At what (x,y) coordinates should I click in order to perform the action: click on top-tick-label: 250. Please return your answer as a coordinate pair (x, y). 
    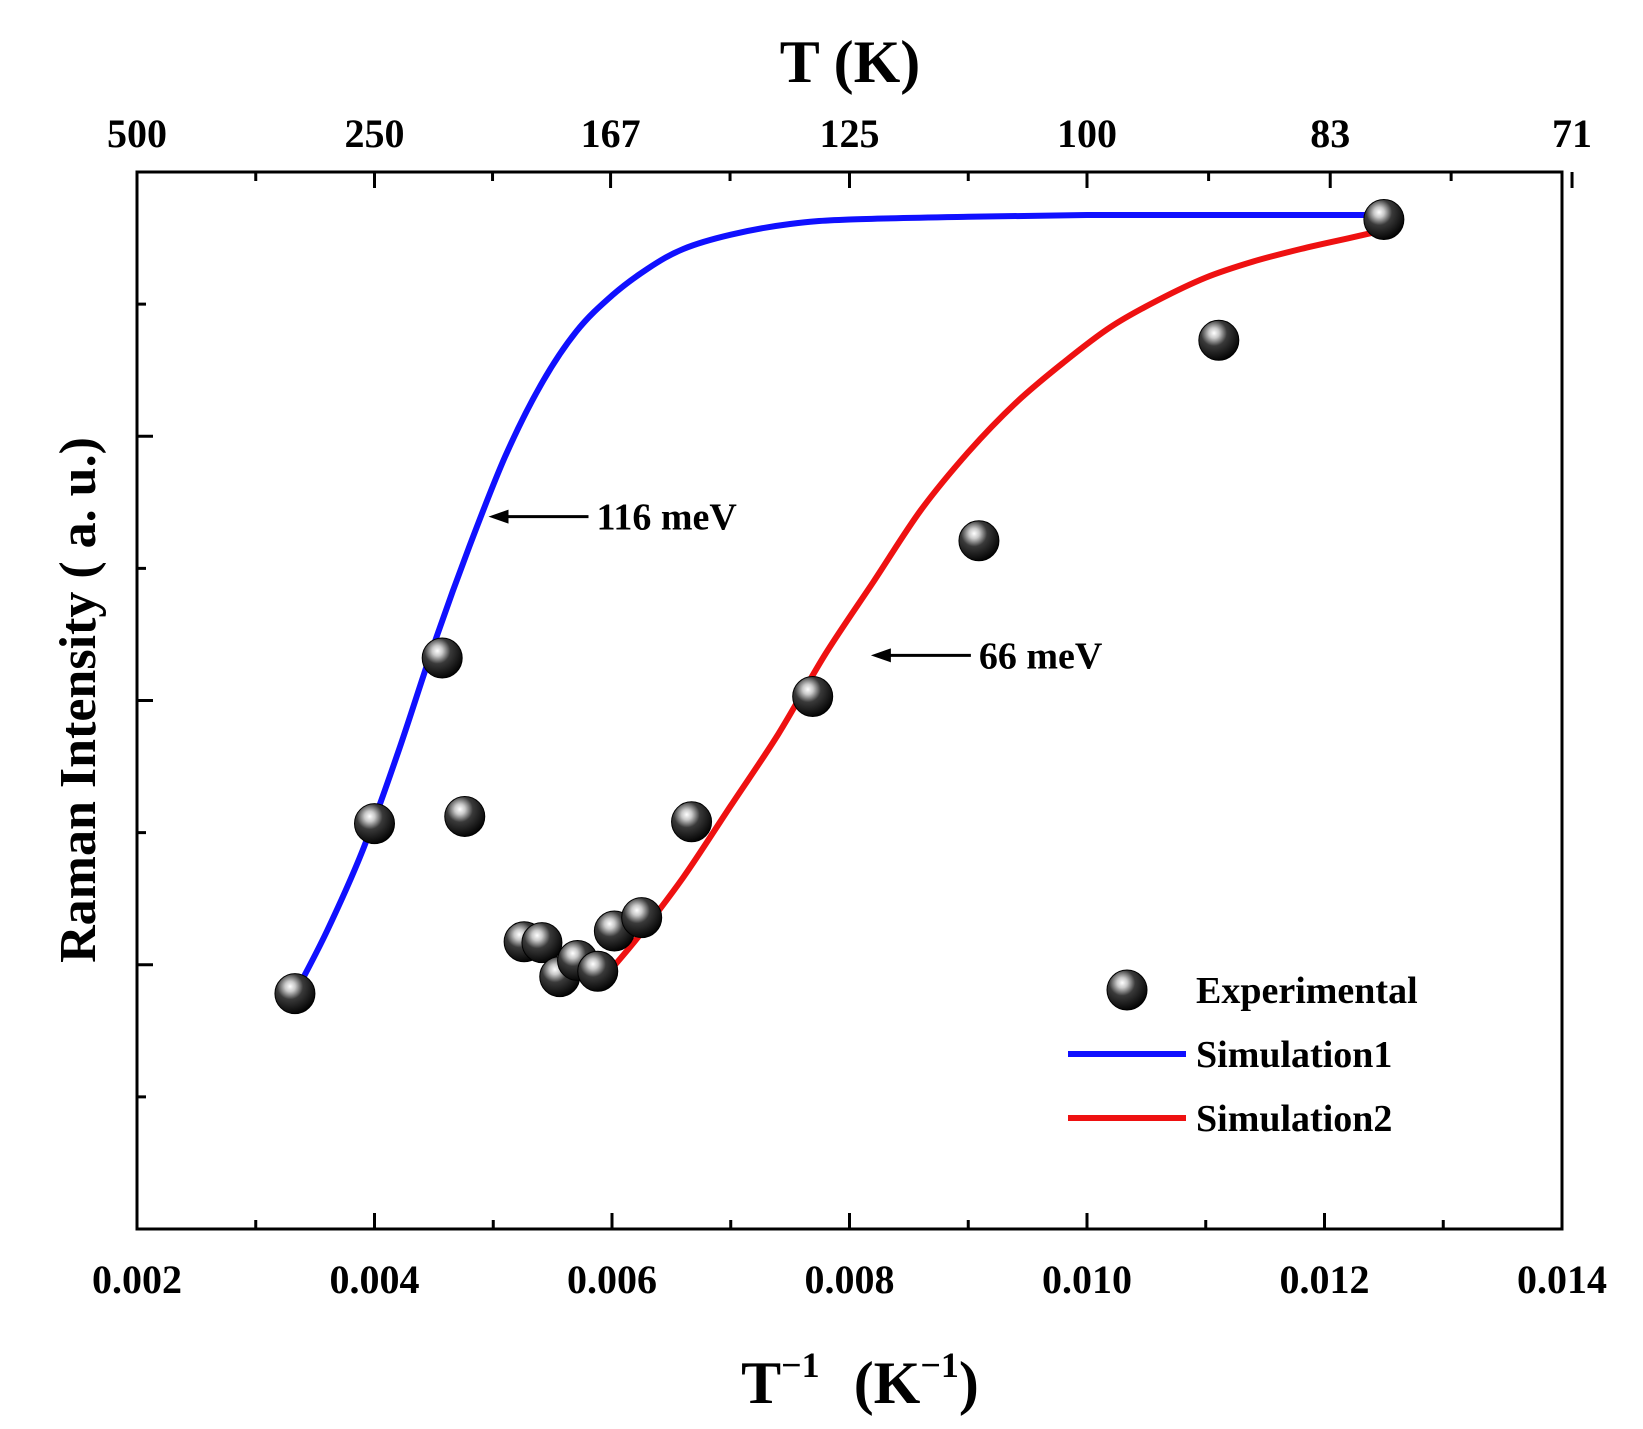
    Looking at the image, I should click on (375, 133).